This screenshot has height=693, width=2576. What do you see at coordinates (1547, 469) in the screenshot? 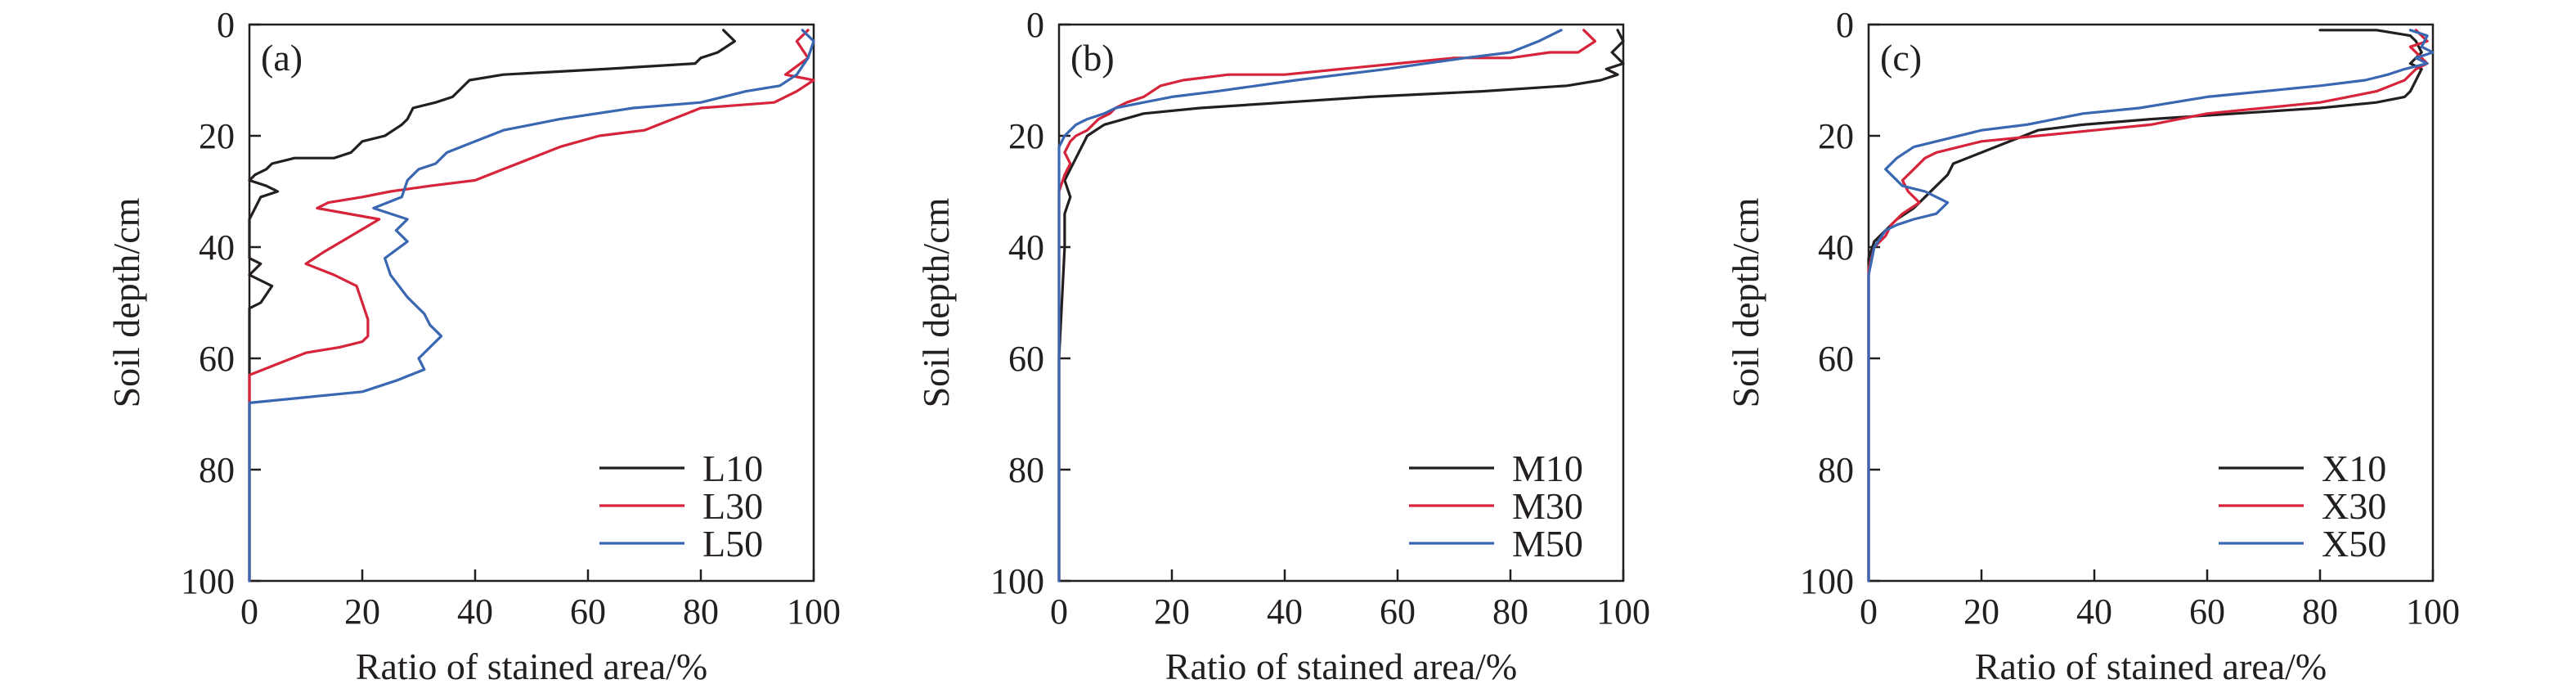
I see `legend-label: M10` at bounding box center [1547, 469].